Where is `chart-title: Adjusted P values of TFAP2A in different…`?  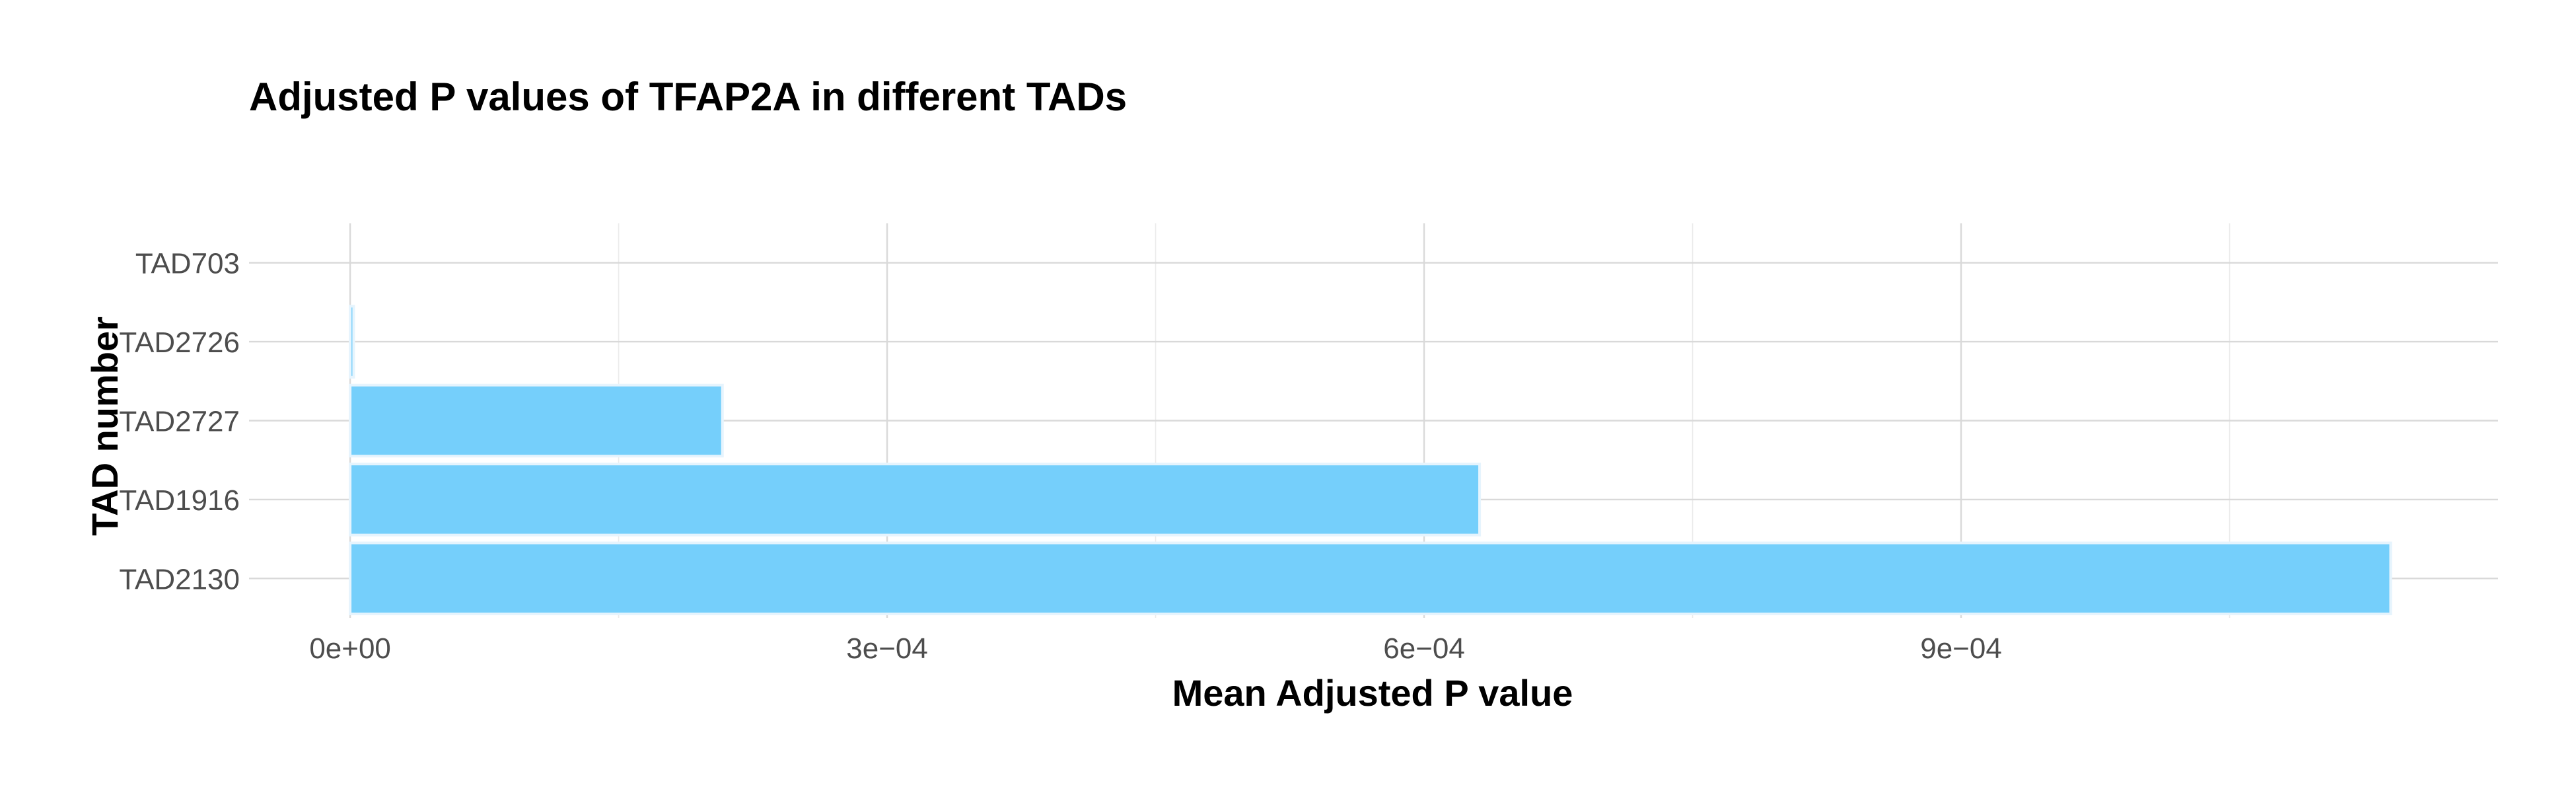 chart-title: Adjusted P values of TFAP2A in different… is located at coordinates (688, 97).